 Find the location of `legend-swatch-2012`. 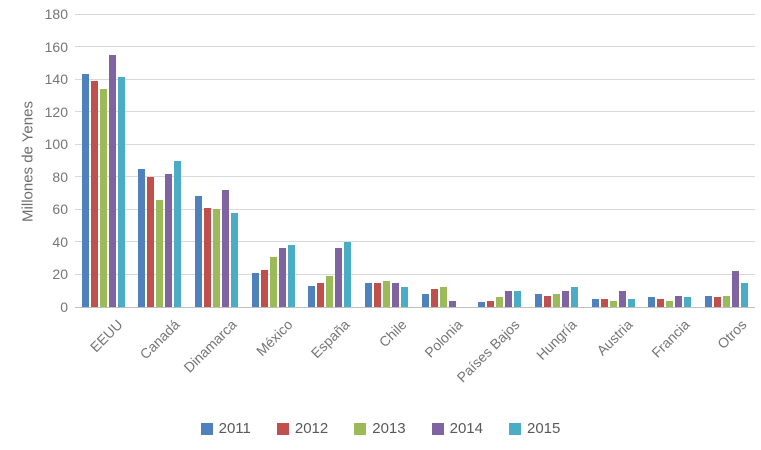

legend-swatch-2012 is located at coordinates (282, 428).